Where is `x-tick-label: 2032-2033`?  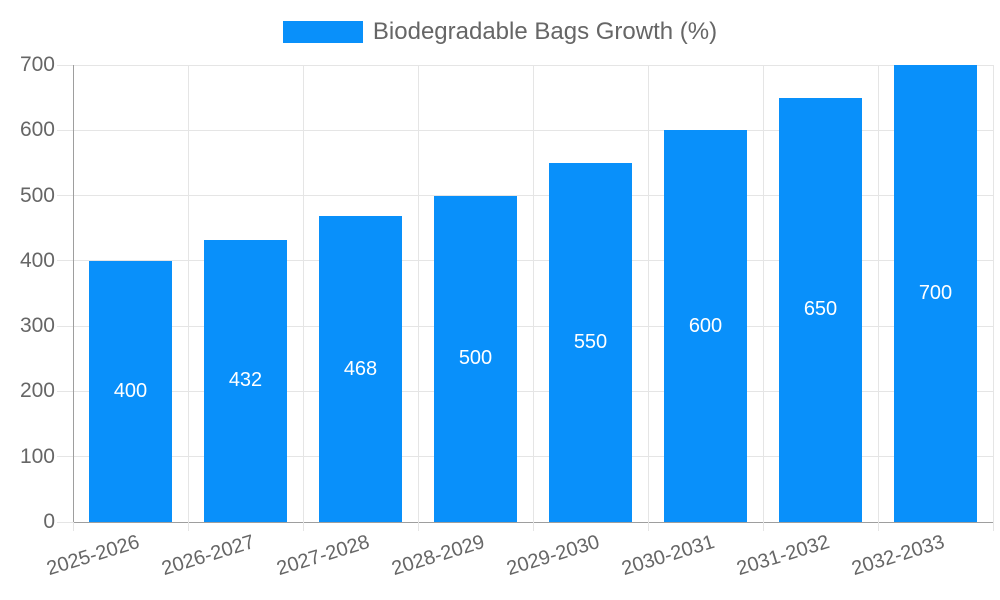 x-tick-label: 2032-2033 is located at coordinates (898, 556).